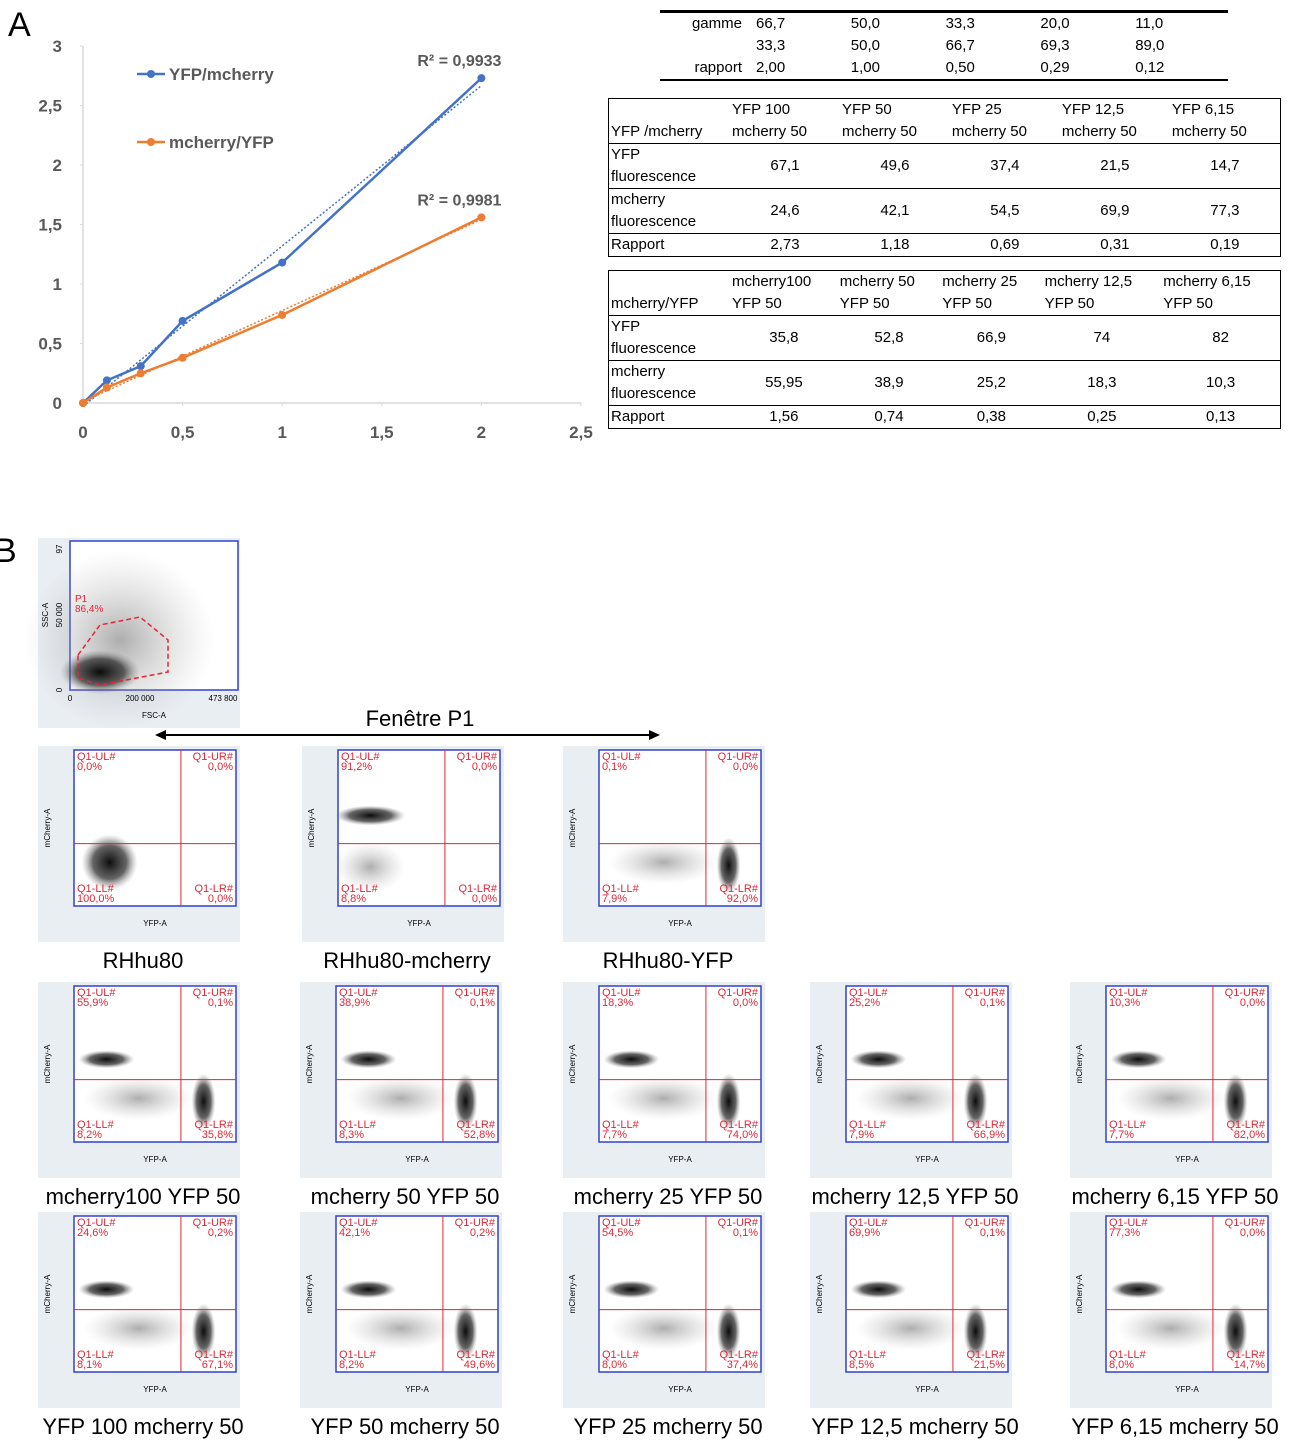 This screenshot has height=1445, width=1316. I want to click on cell-text: 74, so click(1102, 337).